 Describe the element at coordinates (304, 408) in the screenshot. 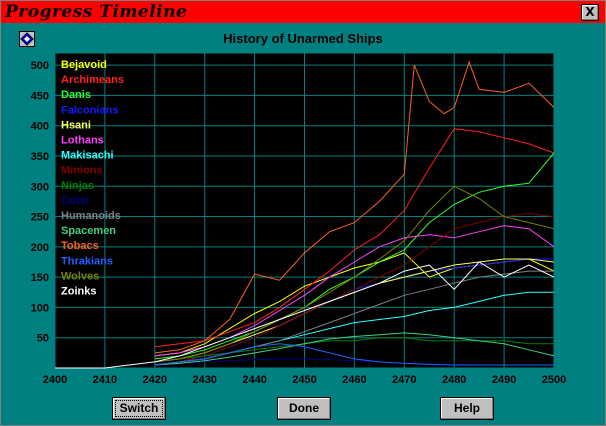

I see `done-button: Done` at that location.